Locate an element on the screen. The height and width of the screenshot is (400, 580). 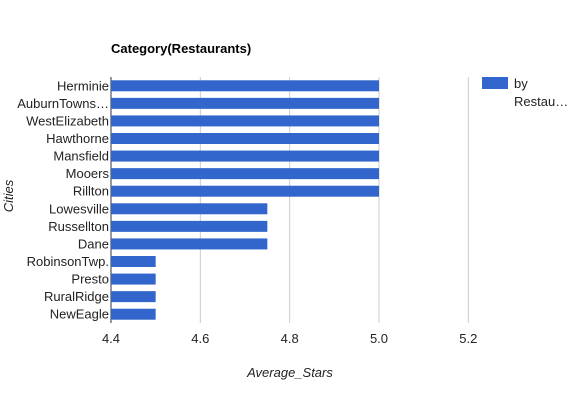
category-label: Presto is located at coordinates (90, 279).